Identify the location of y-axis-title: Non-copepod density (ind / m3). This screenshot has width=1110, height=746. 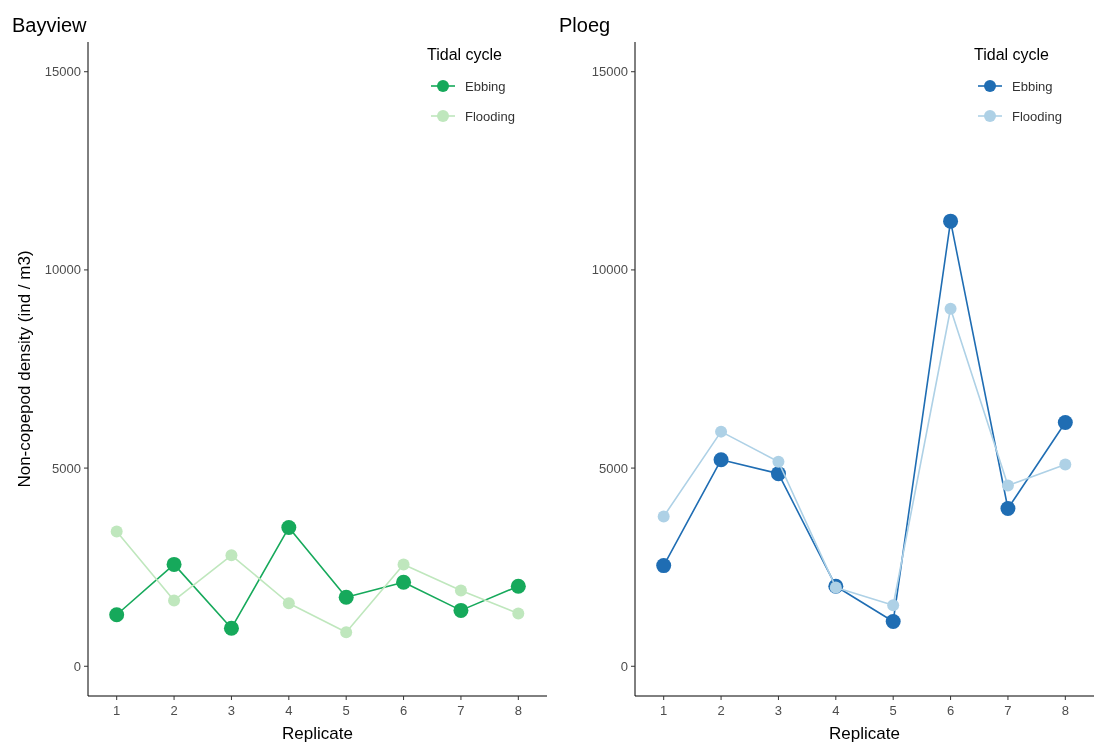
(24, 369).